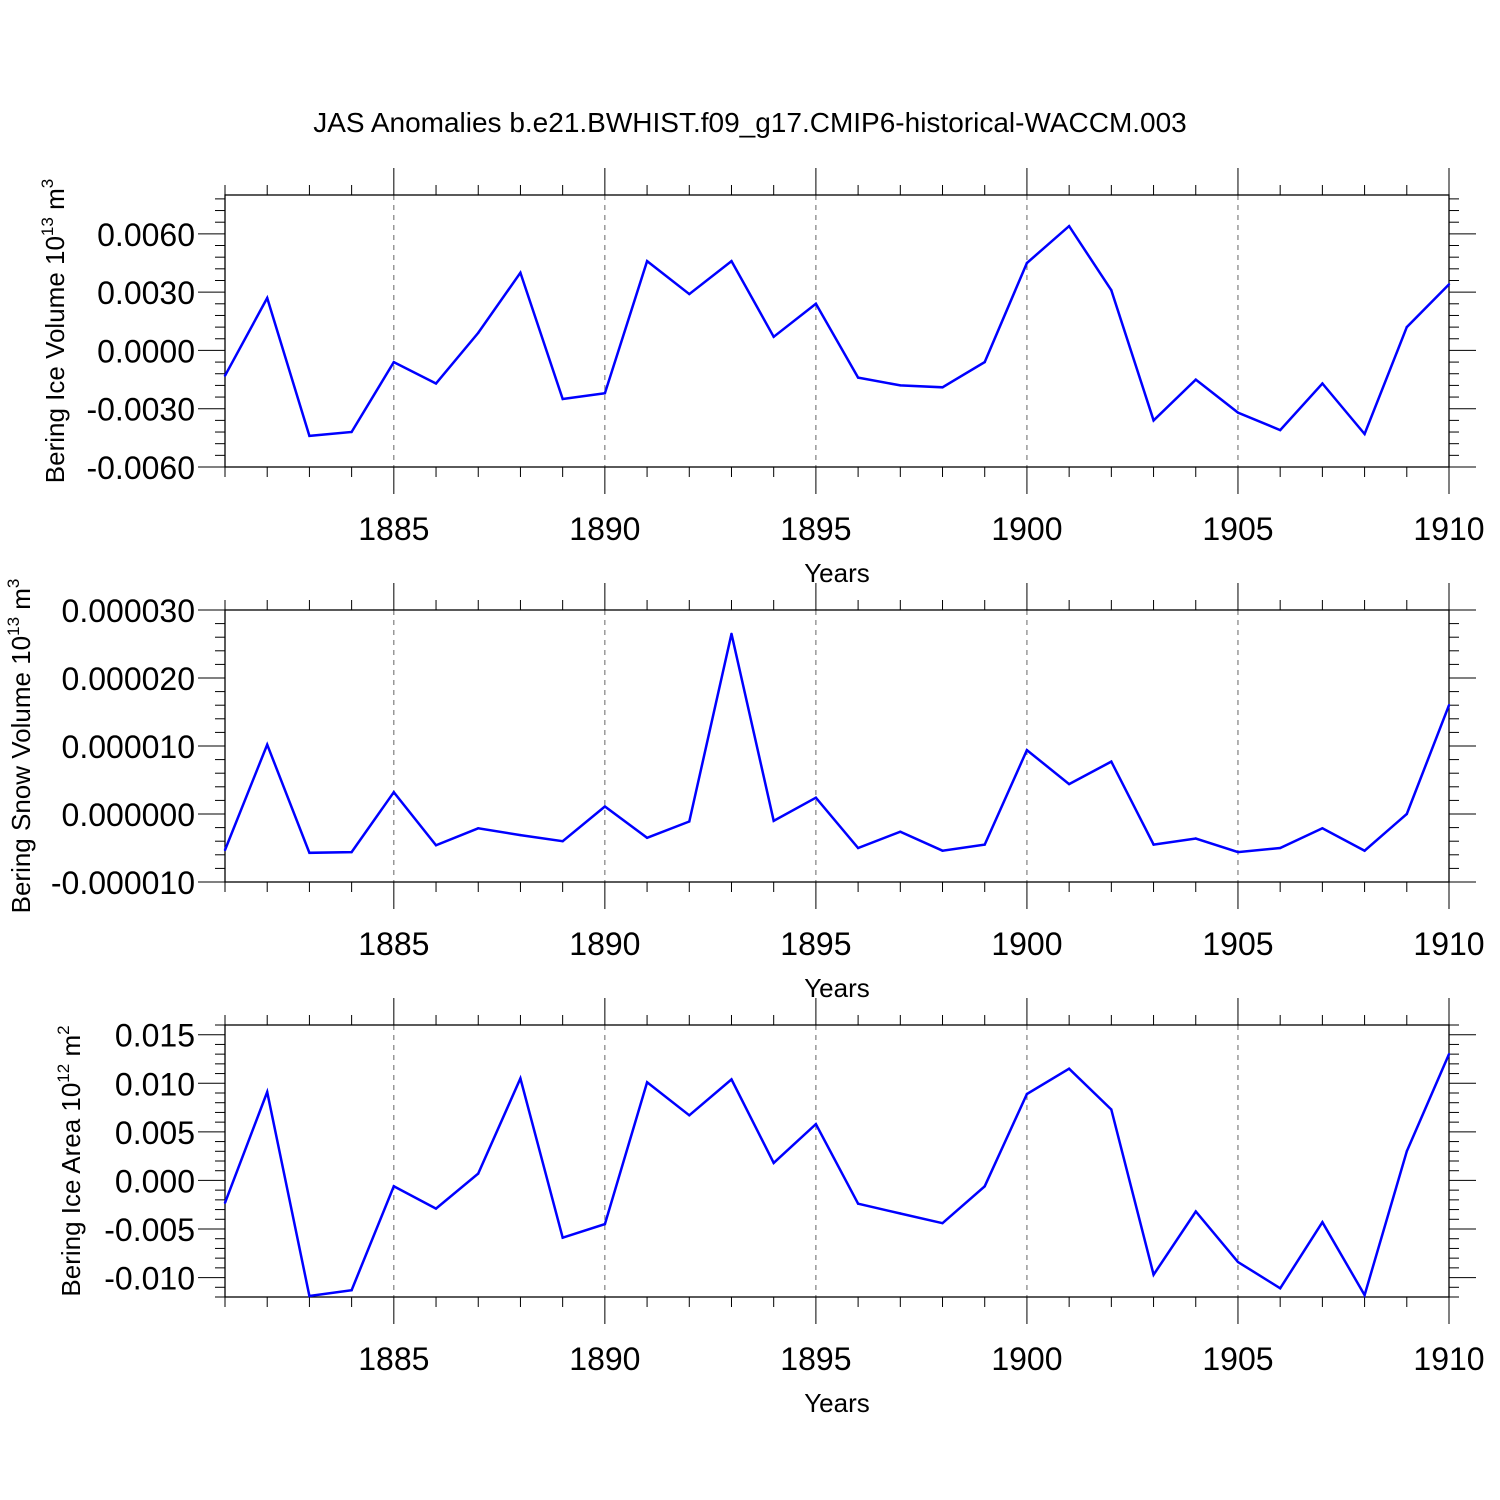  I want to click on y-axis-label: Bering Snow Volume 1013 m3, so click(20, 746).